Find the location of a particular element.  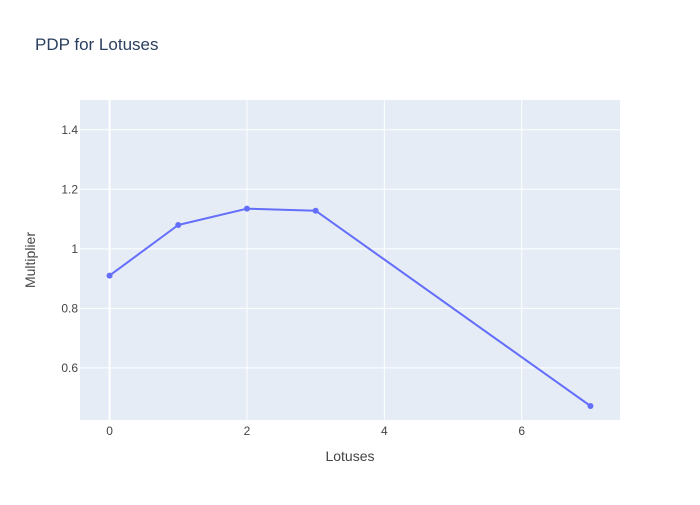

y-tick-label: 1.4 is located at coordinates (69, 130).